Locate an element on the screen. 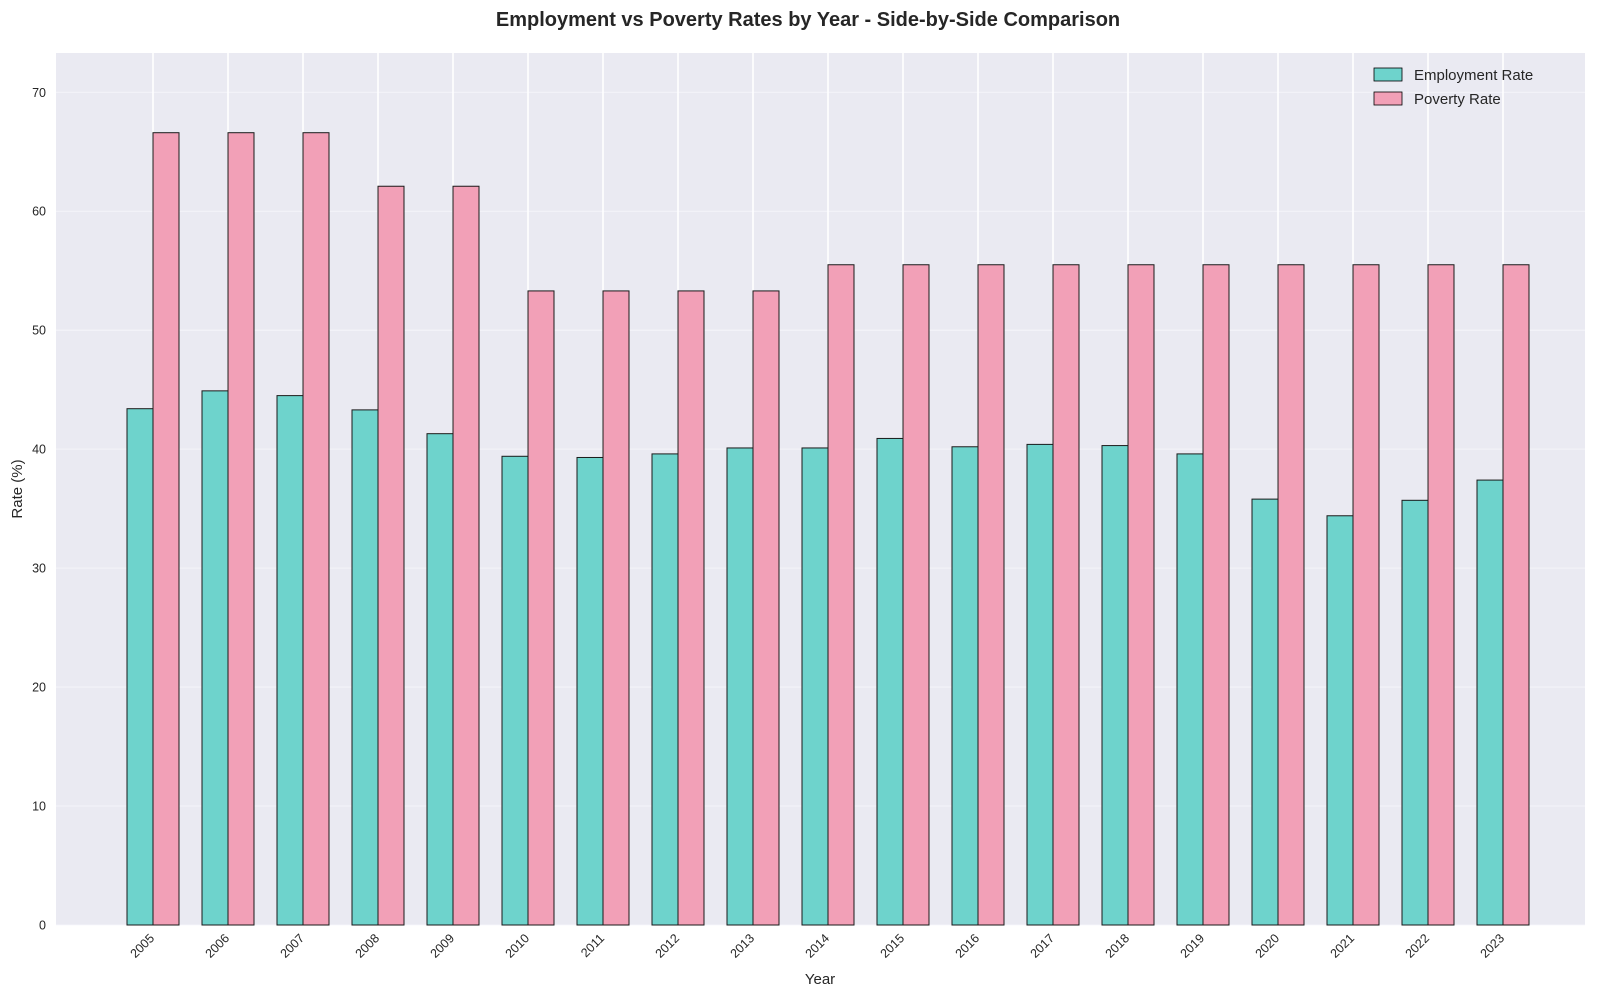 The height and width of the screenshot is (995, 1600). y-tick-label: 50 is located at coordinates (39, 331).